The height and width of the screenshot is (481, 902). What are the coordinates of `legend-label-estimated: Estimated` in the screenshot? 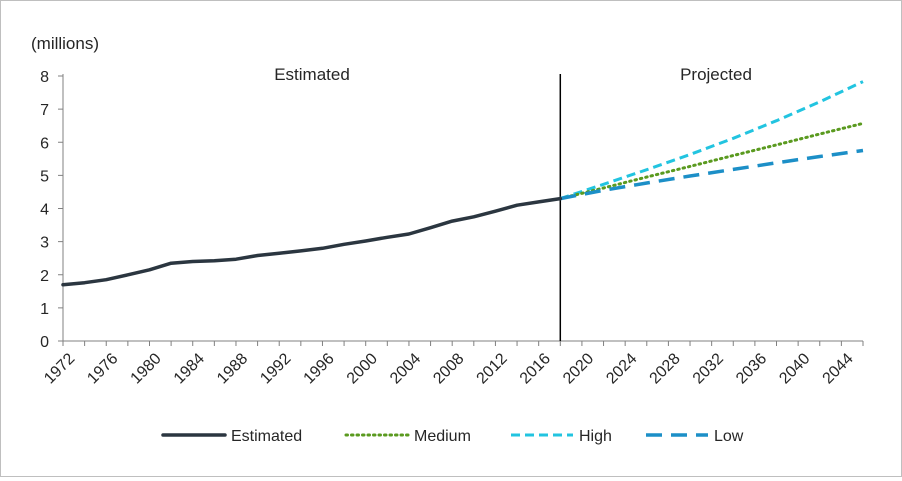 It's located at (266, 436).